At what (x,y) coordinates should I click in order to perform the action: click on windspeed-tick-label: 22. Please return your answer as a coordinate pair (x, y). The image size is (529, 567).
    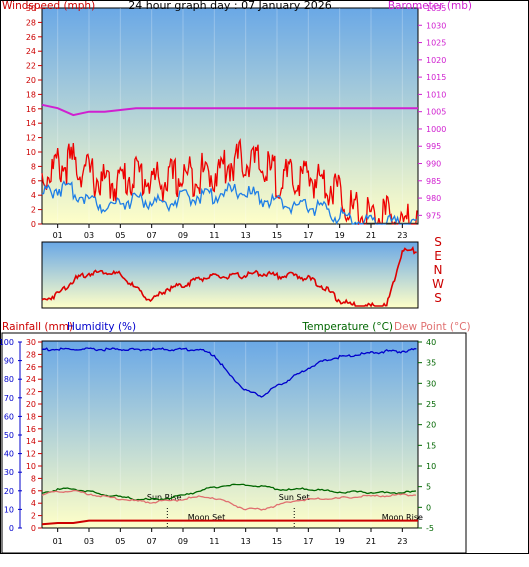
    Looking at the image, I should click on (31, 66).